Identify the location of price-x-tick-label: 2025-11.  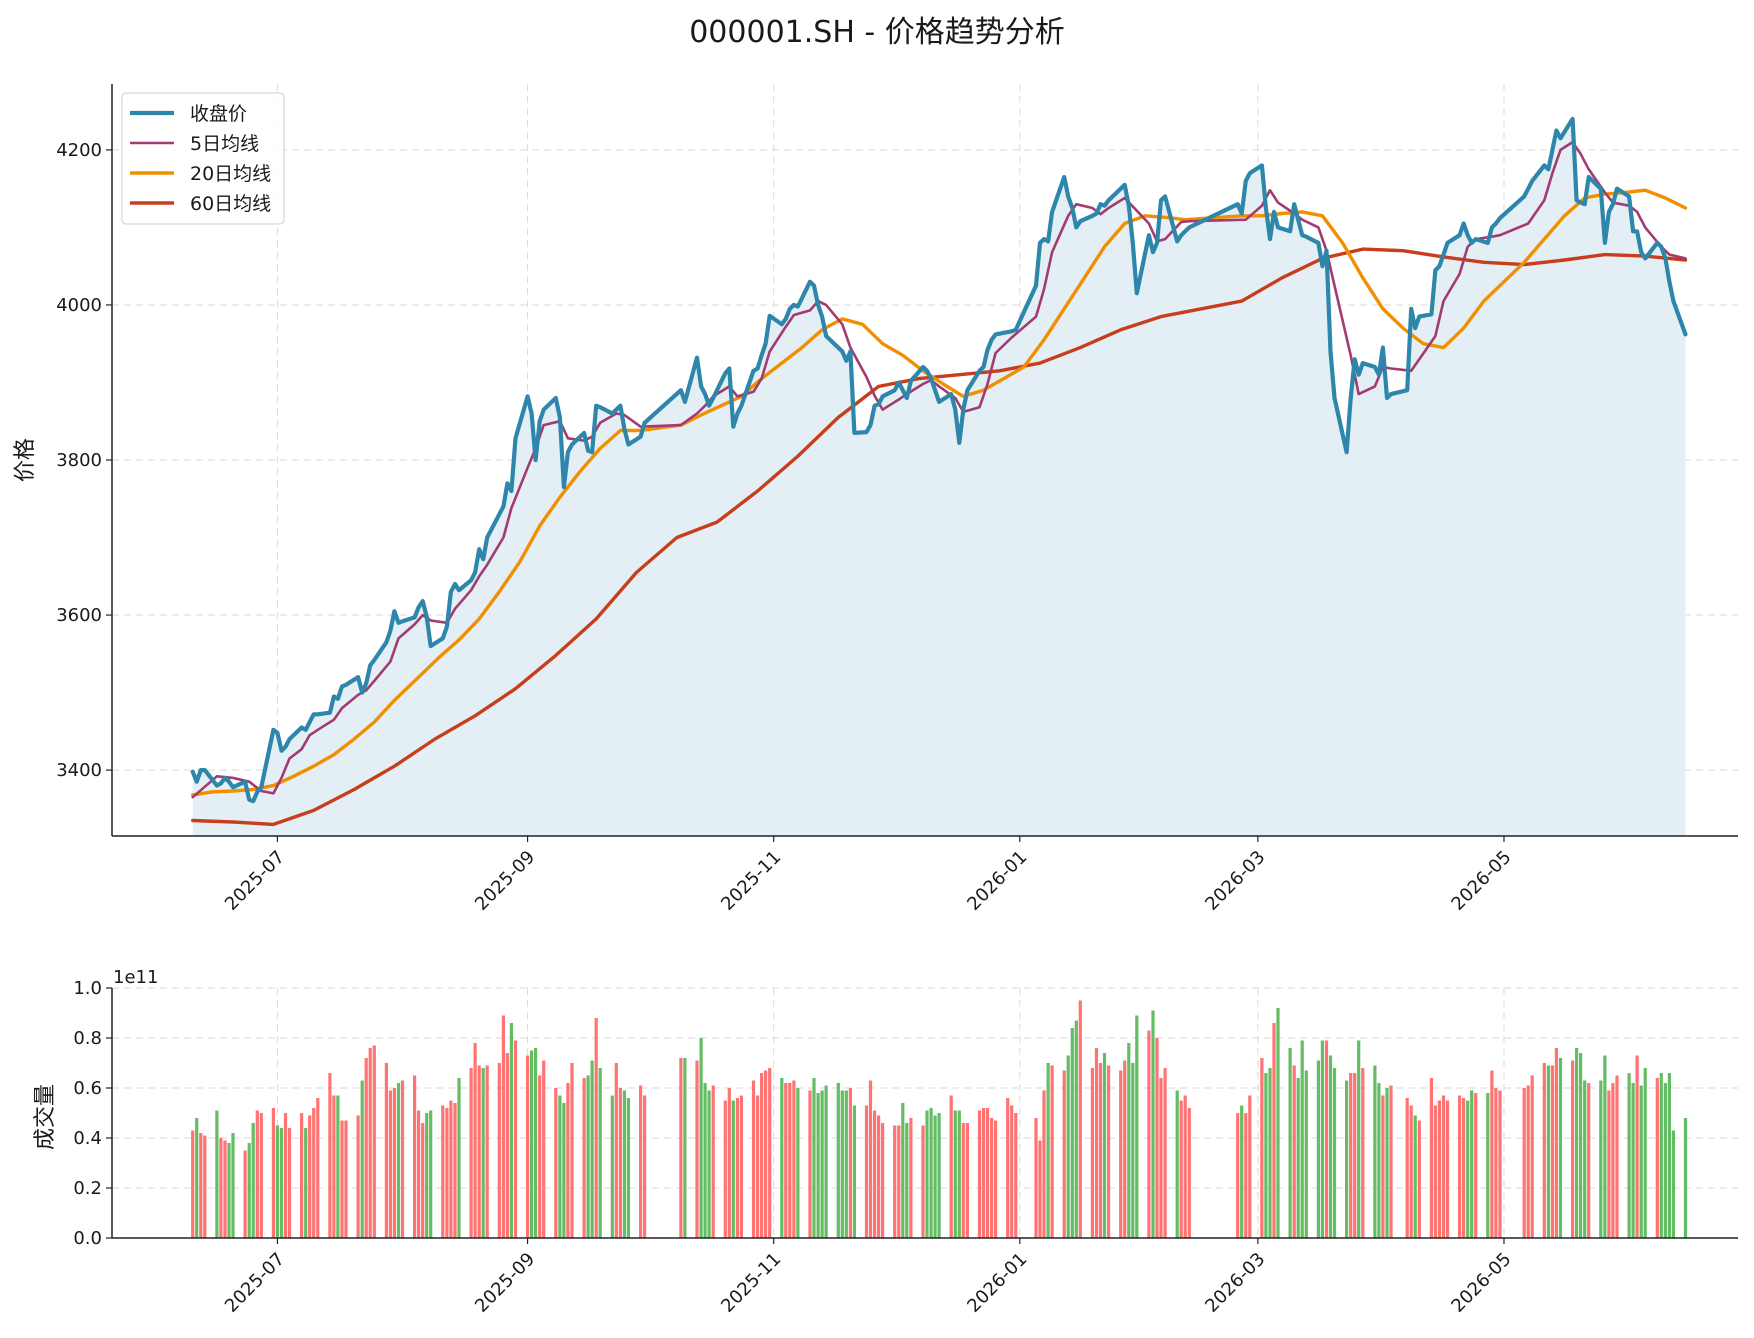
(751, 881).